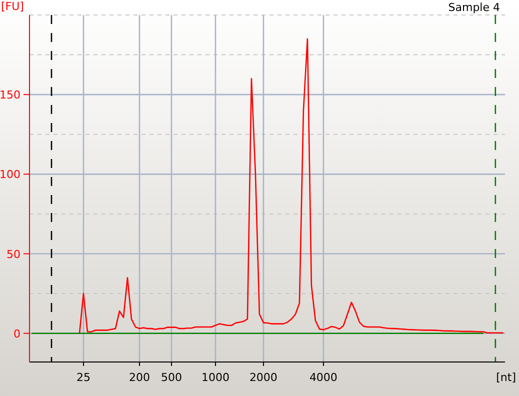  I want to click on x-tick-label: 2000, so click(263, 377).